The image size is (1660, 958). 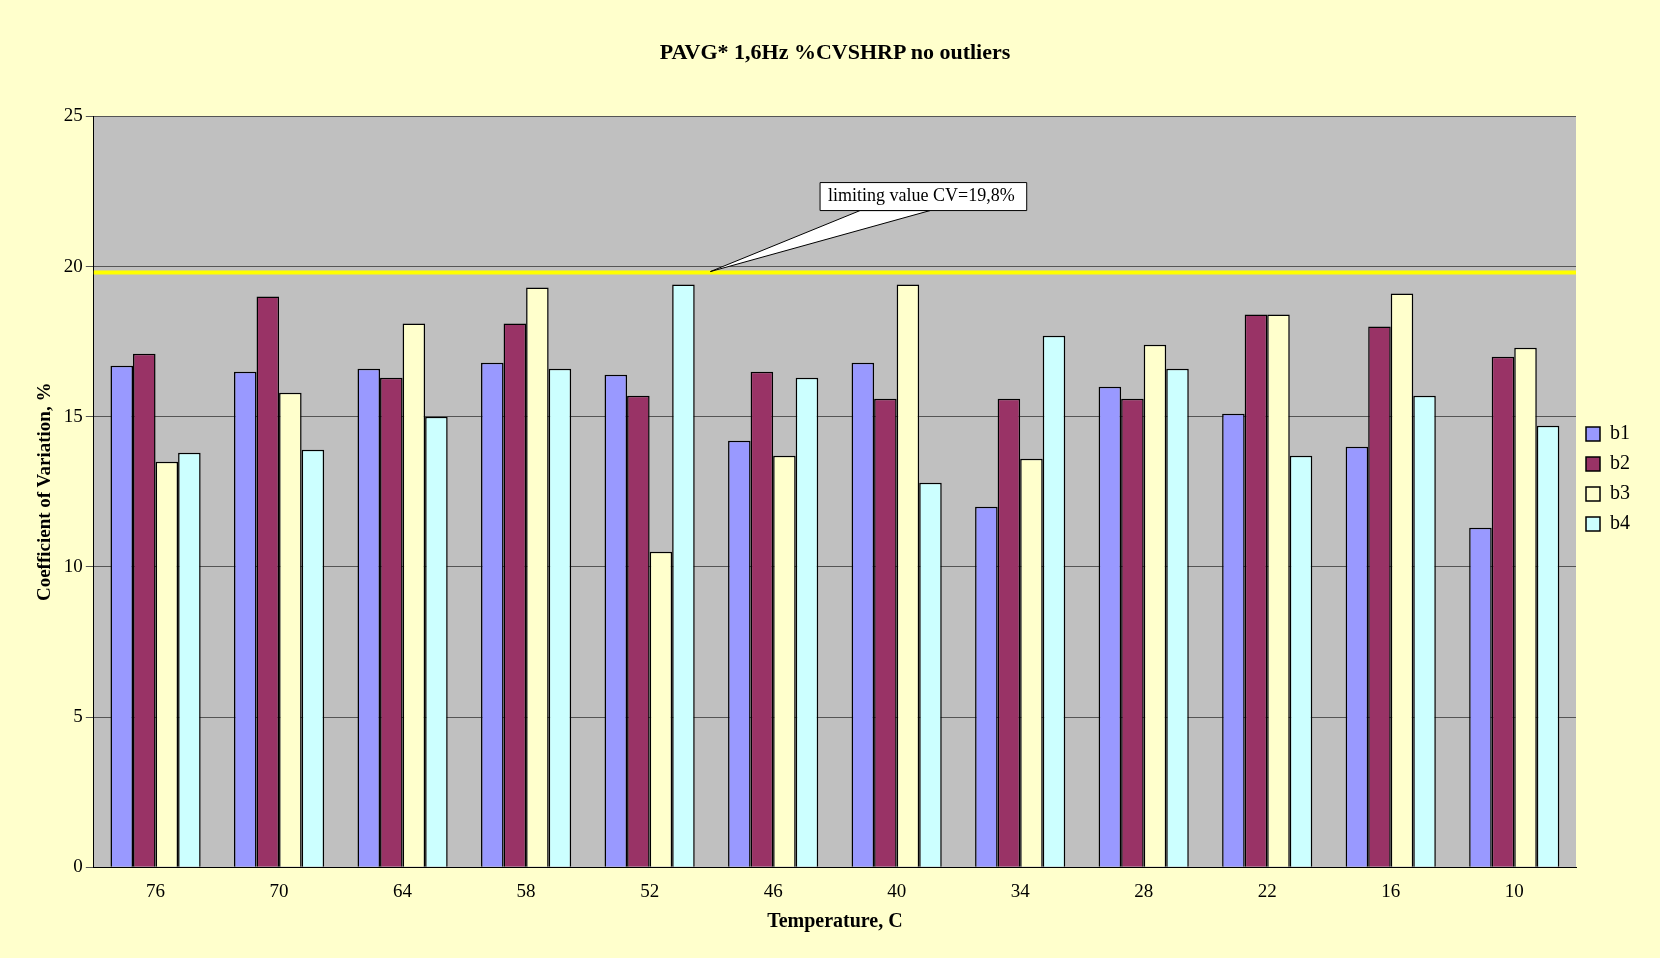 I want to click on y-tick-label: 20, so click(x=73, y=265).